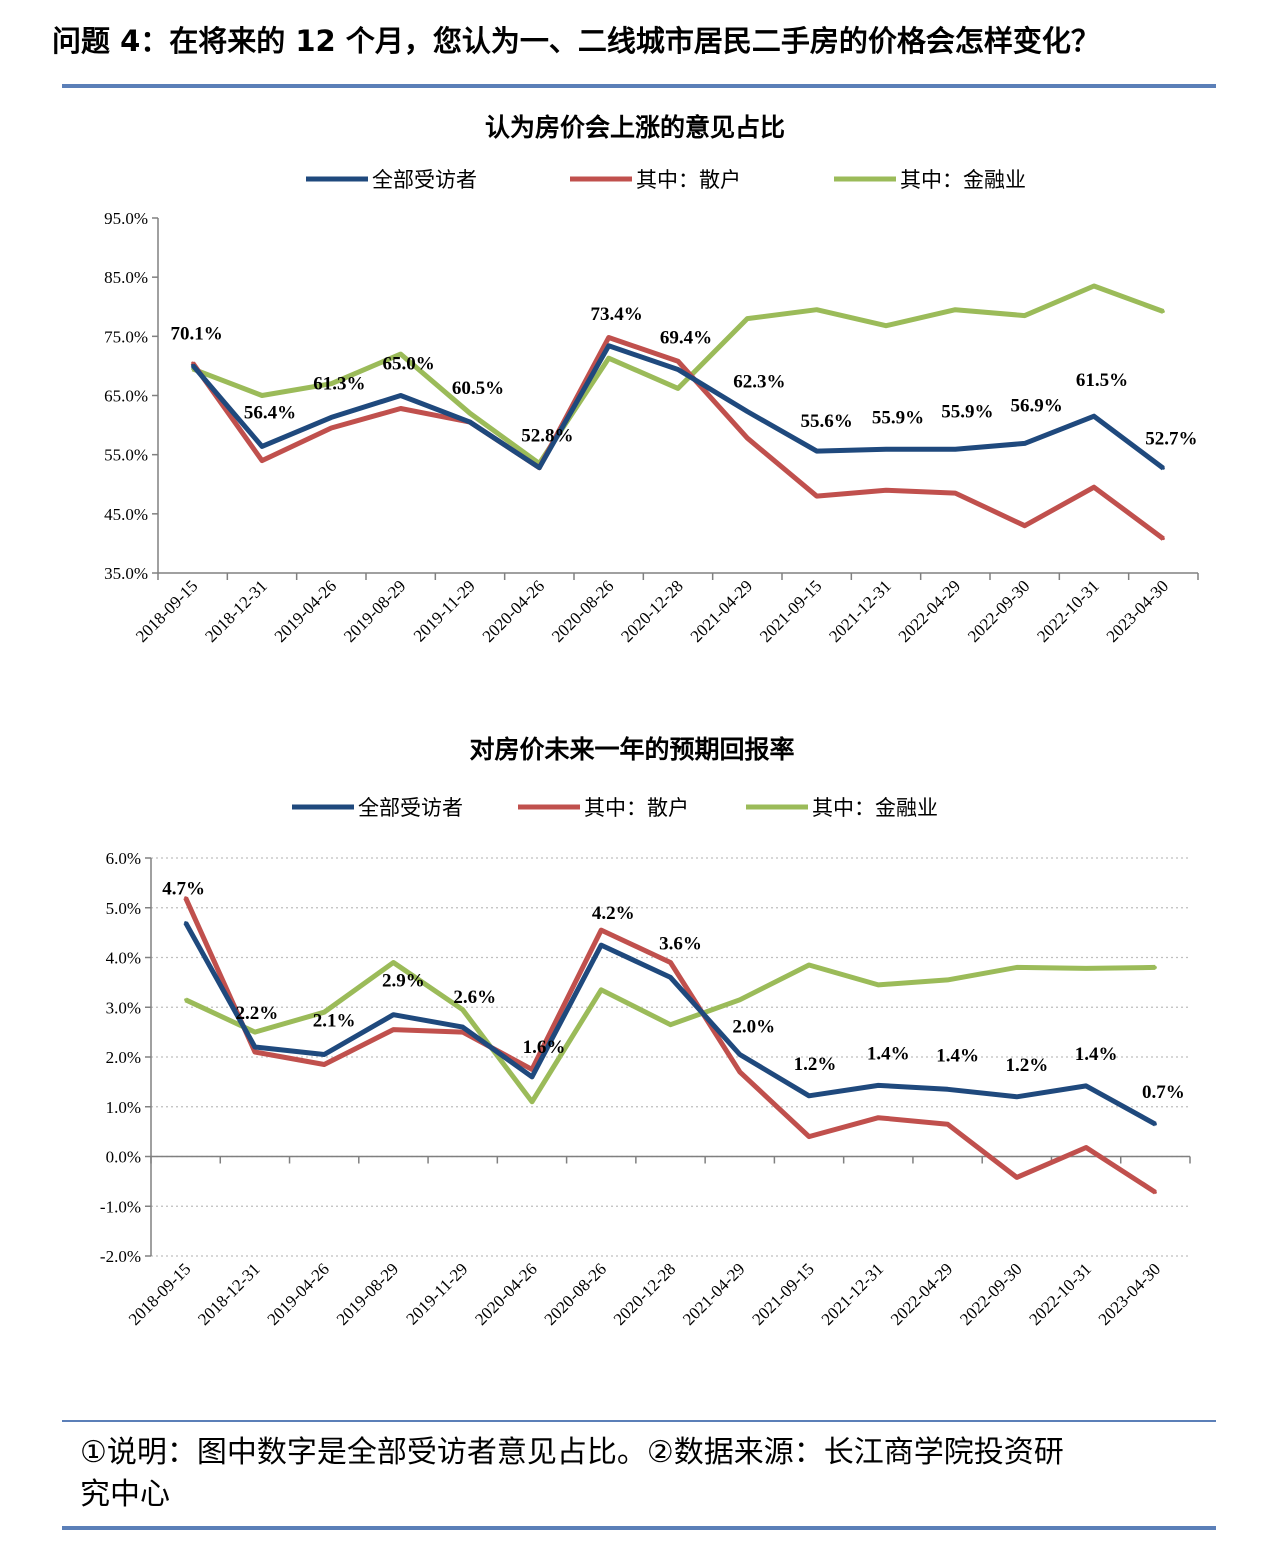  I want to click on data-label: 1.4%, so click(957, 1055).